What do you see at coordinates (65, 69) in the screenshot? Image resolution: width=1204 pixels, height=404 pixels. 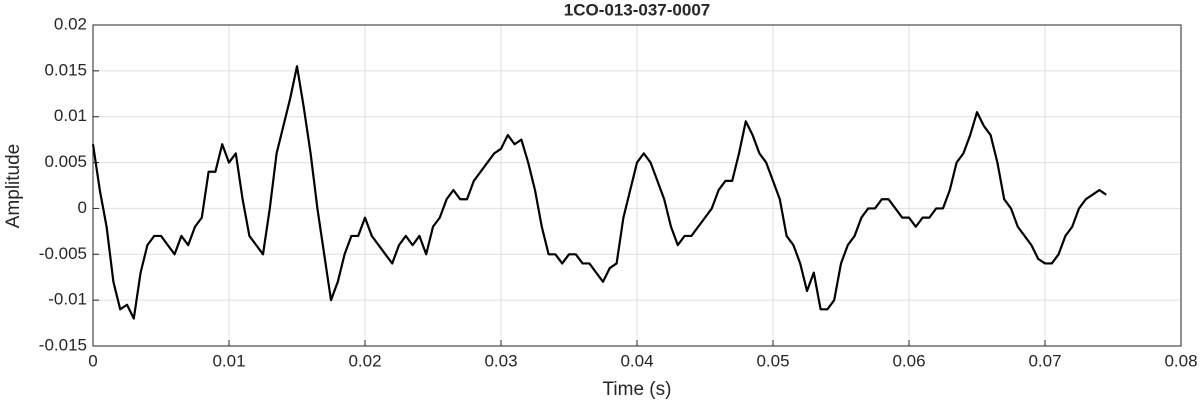 I see `y-tick-label: 0.015` at bounding box center [65, 69].